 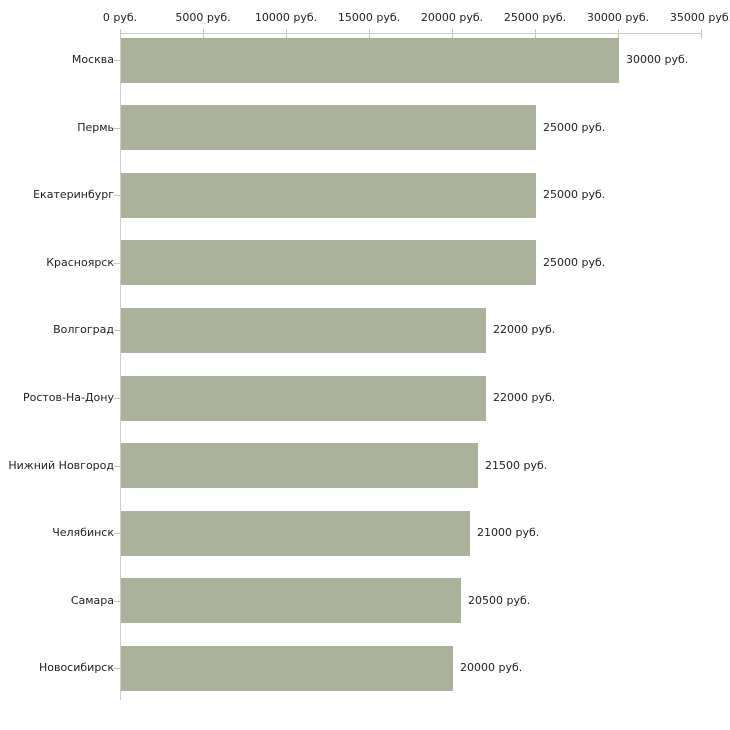 I want to click on x-axis-tick-label: 10000 руб., so click(x=286, y=17).